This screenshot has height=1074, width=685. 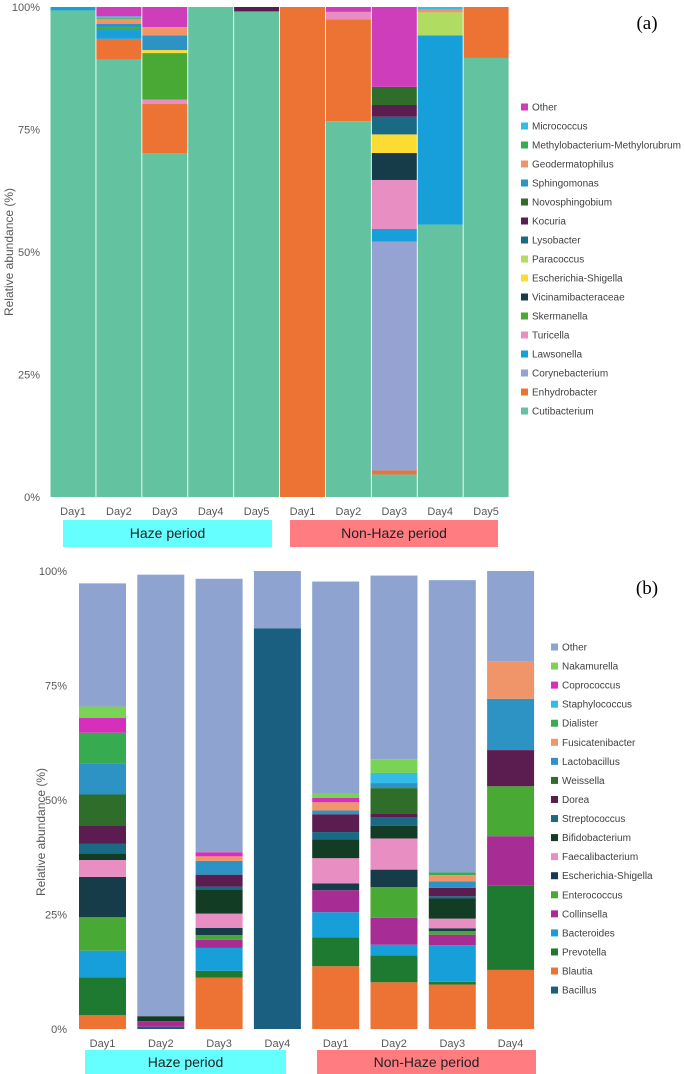 I want to click on bar-segment-dorea, so click(x=452, y=892).